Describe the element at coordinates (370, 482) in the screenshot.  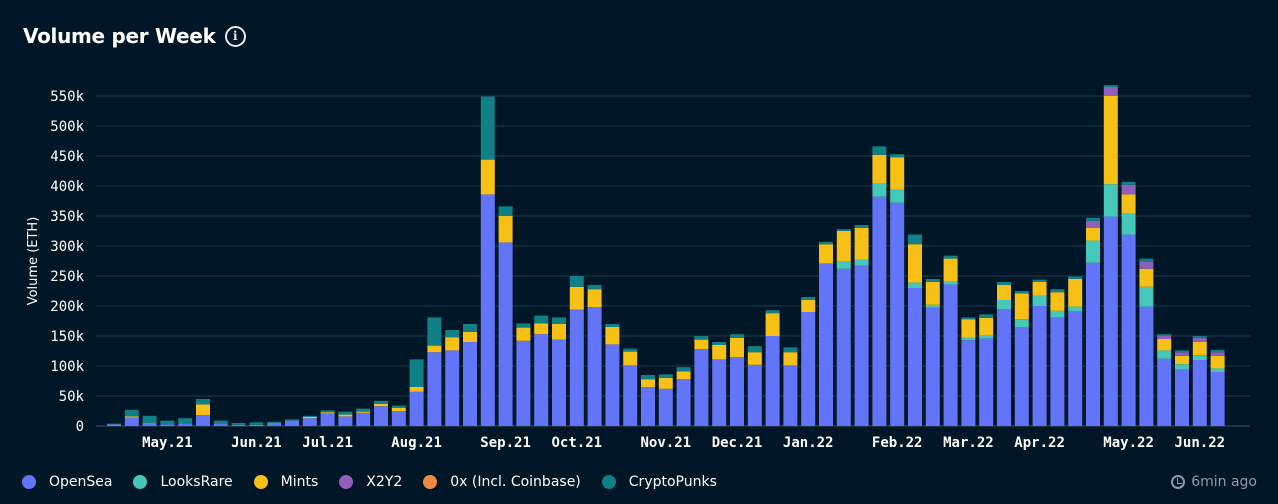
I see `legend-item: X2Y2` at that location.